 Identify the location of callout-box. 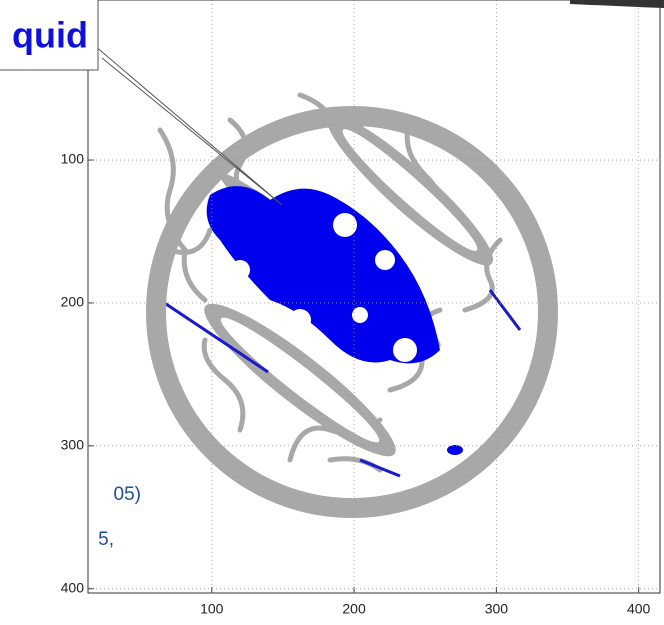
(49, 35).